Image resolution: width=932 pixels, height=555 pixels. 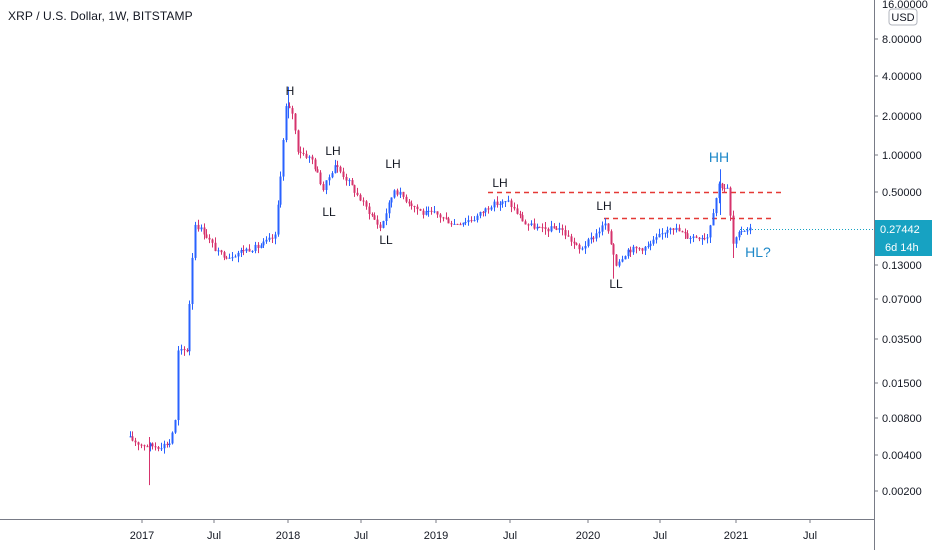 What do you see at coordinates (905, 5) in the screenshot?
I see `price-tick-label: 16.00000` at bounding box center [905, 5].